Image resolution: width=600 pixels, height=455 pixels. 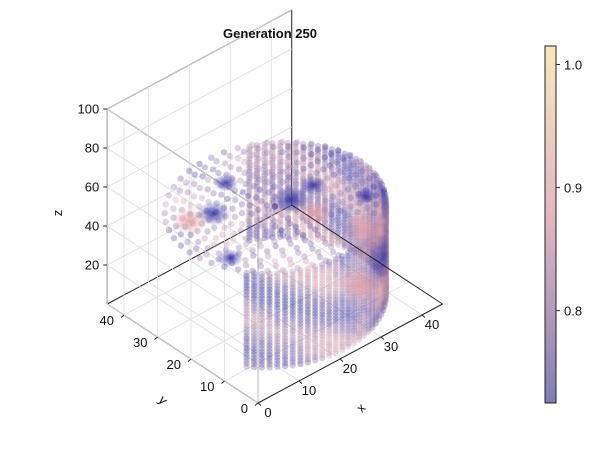 What do you see at coordinates (316, 212) in the screenshot?
I see `pink-patch` at bounding box center [316, 212].